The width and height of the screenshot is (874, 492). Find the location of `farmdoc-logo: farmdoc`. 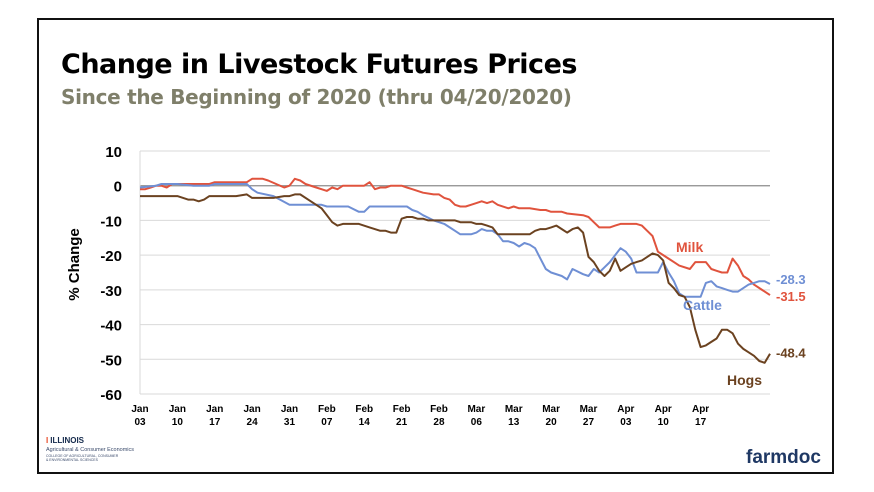

farmdoc-logo: farmdoc is located at coordinates (783, 457).